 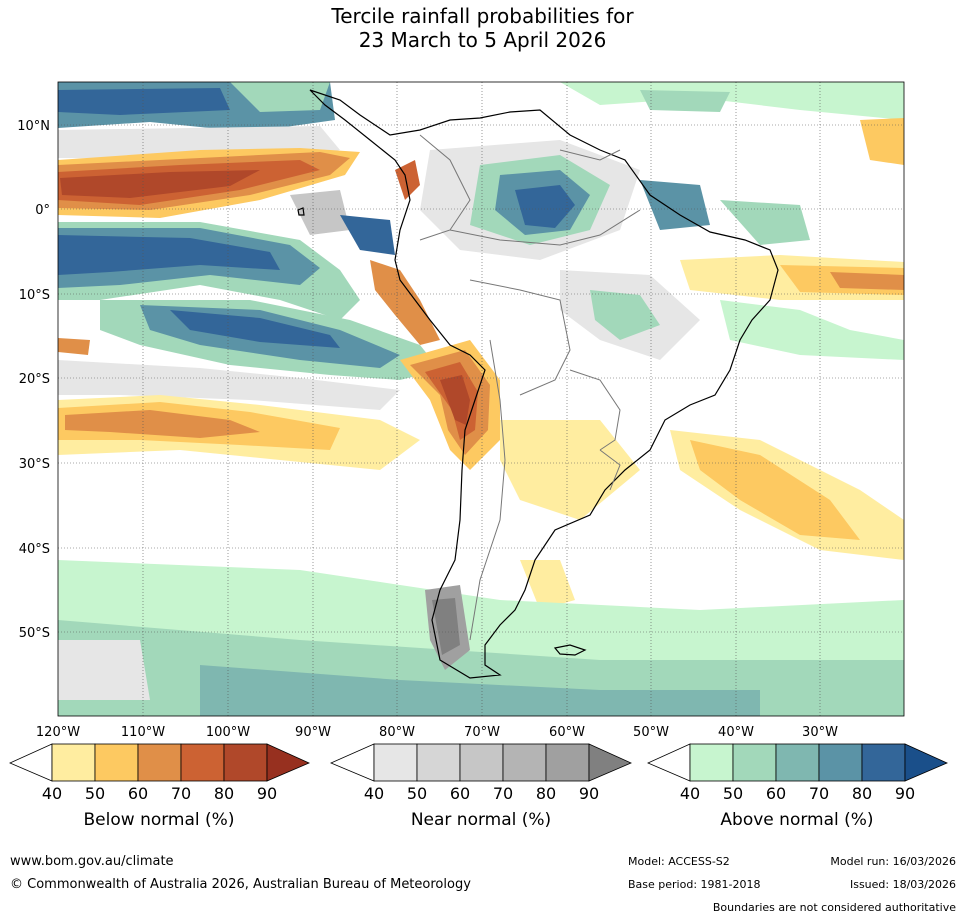 I want to click on lon-label: 110°W, so click(x=143, y=732).